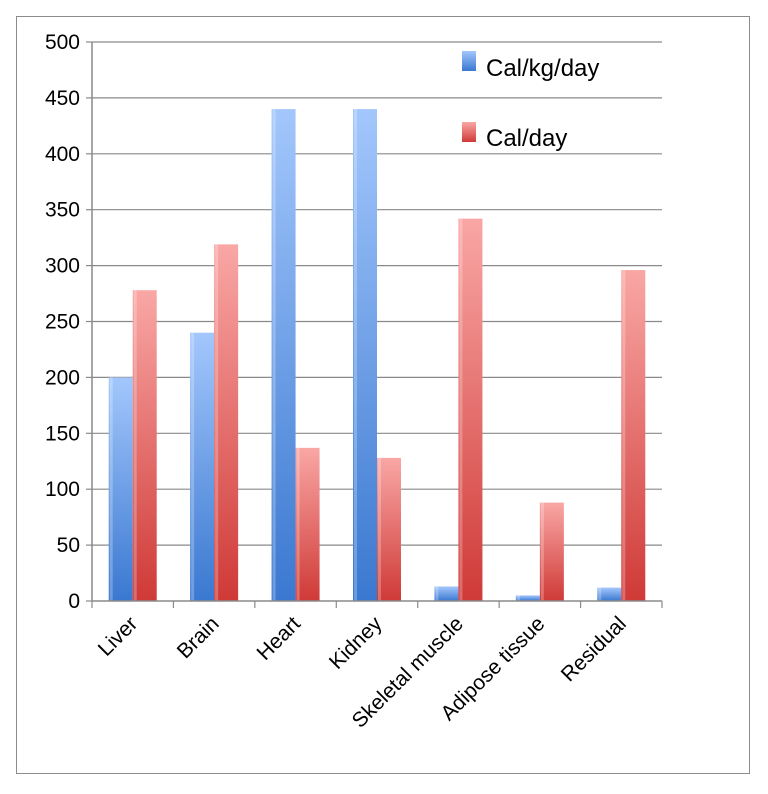 The image size is (768, 794). I want to click on x-tick-label: Residual, so click(594, 649).